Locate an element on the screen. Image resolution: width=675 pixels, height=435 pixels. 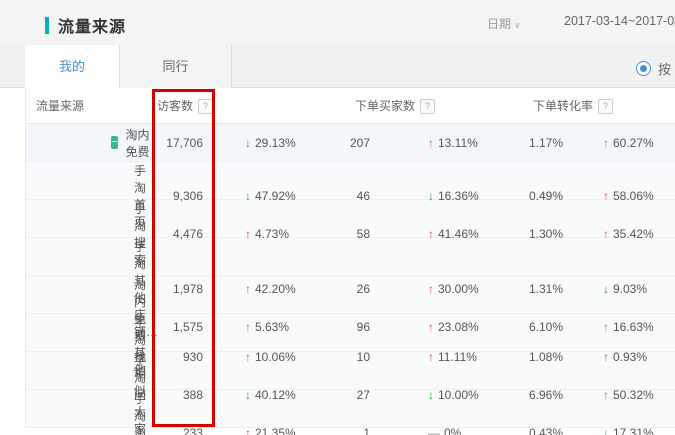
buyers-value: 207 is located at coordinates (359, 142).